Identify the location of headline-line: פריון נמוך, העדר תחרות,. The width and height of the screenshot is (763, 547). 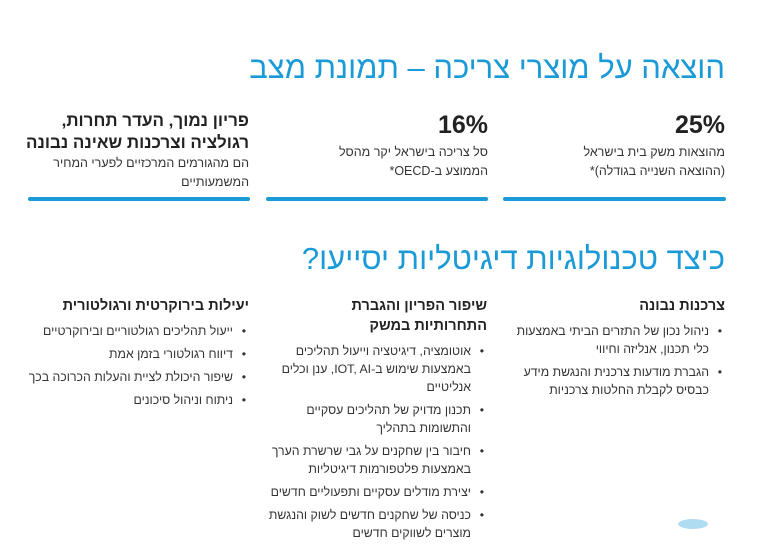
(155, 120).